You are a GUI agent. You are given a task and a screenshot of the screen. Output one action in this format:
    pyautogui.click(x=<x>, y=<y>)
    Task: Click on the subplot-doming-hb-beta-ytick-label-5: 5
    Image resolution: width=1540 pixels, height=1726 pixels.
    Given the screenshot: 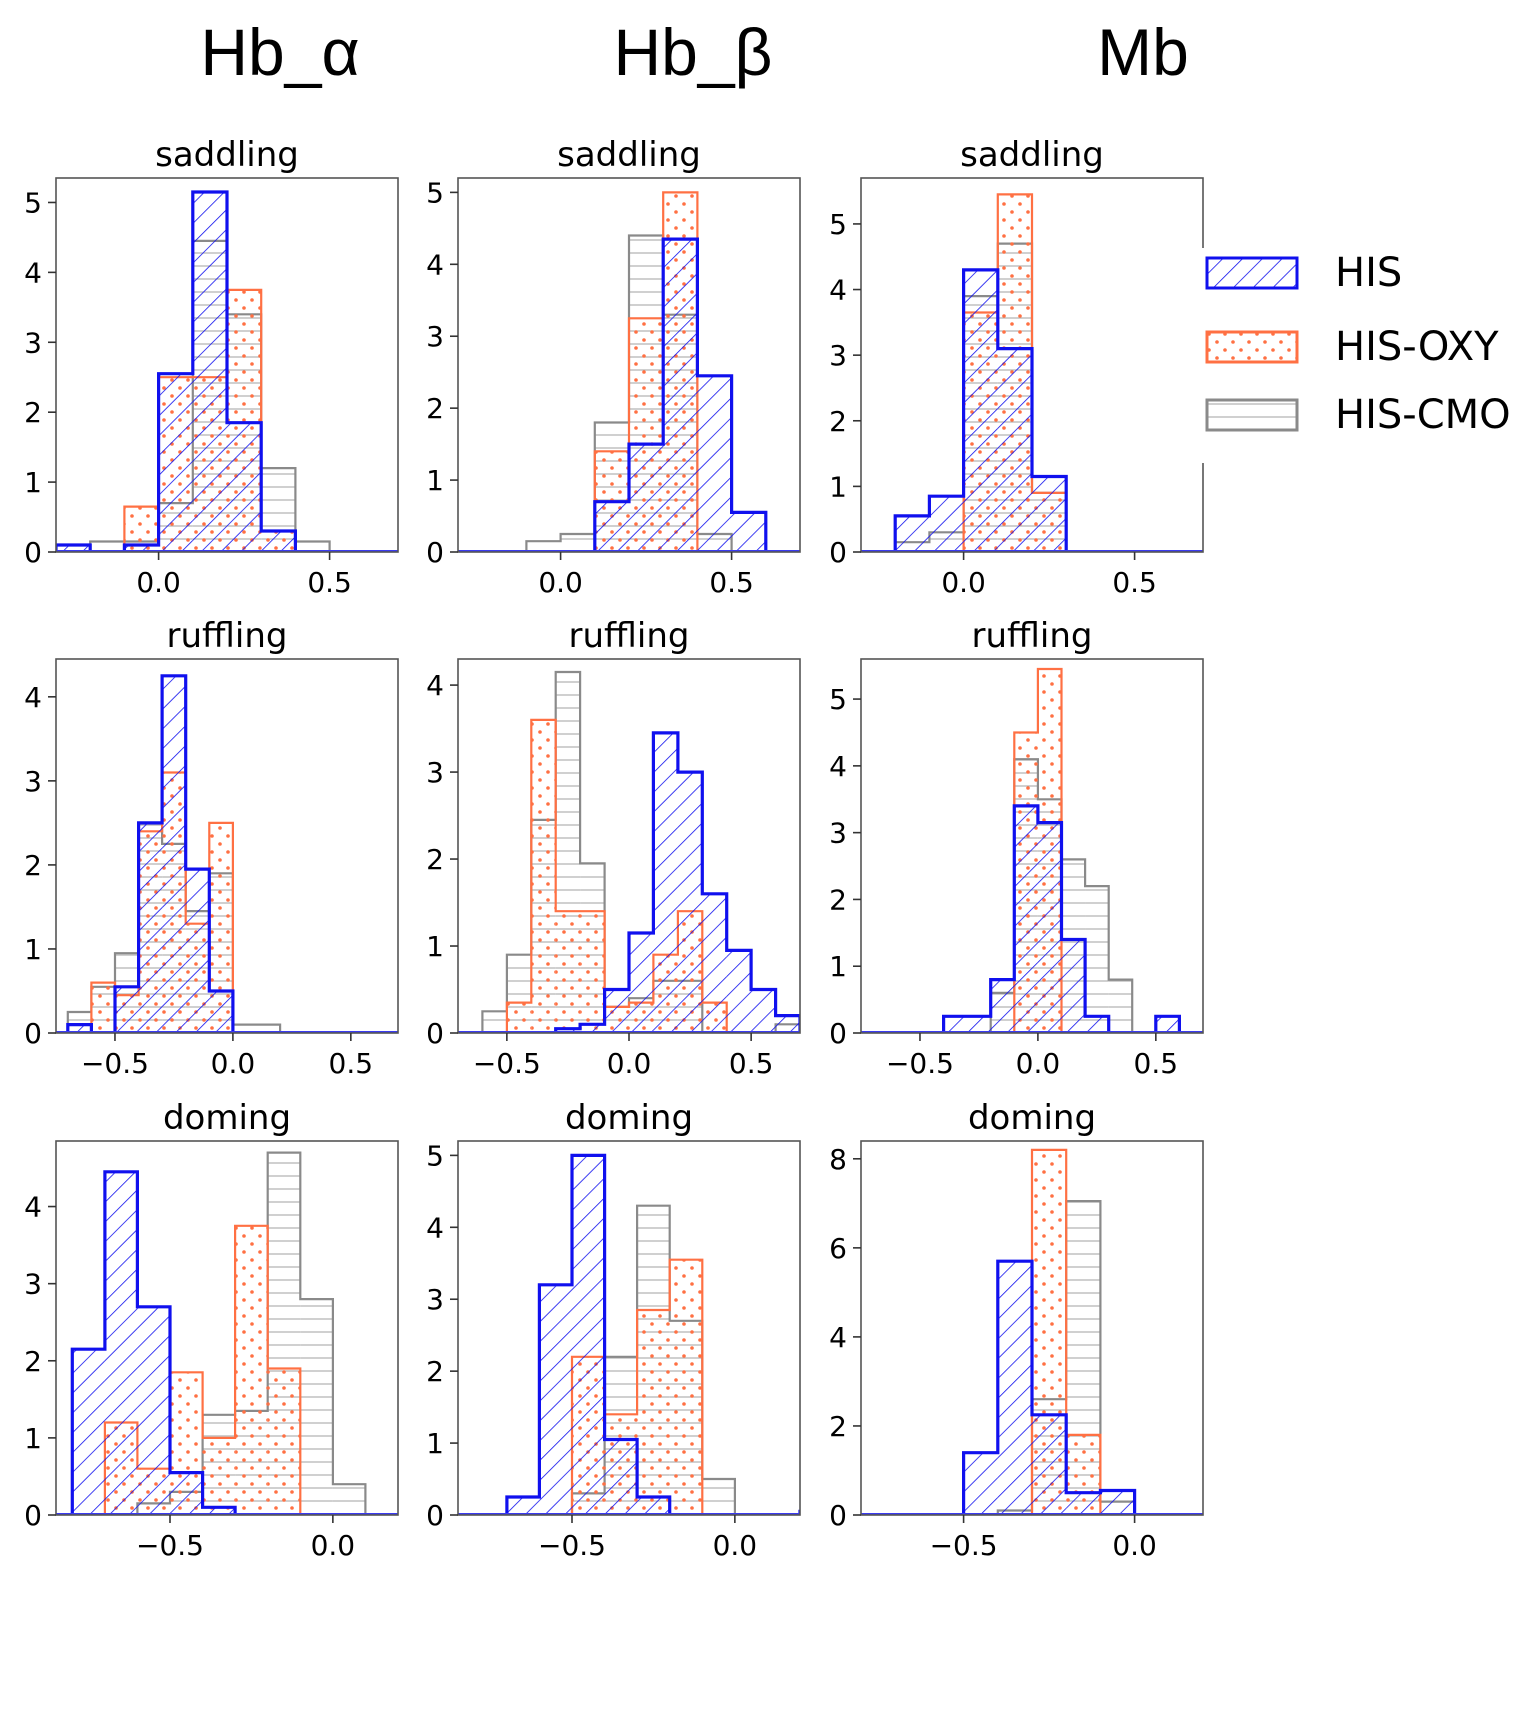 What is the action you would take?
    pyautogui.click(x=435, y=1155)
    